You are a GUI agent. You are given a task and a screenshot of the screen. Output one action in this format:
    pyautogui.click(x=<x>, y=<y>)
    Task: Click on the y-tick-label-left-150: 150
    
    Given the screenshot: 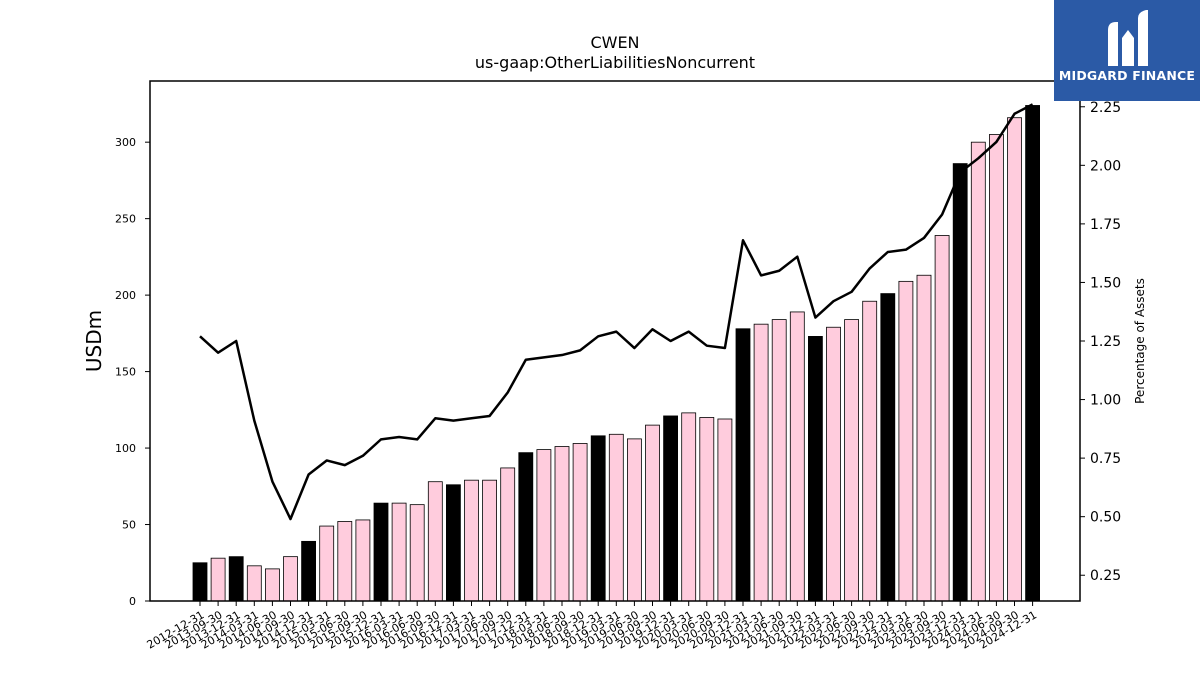 What is the action you would take?
    pyautogui.click(x=125, y=372)
    